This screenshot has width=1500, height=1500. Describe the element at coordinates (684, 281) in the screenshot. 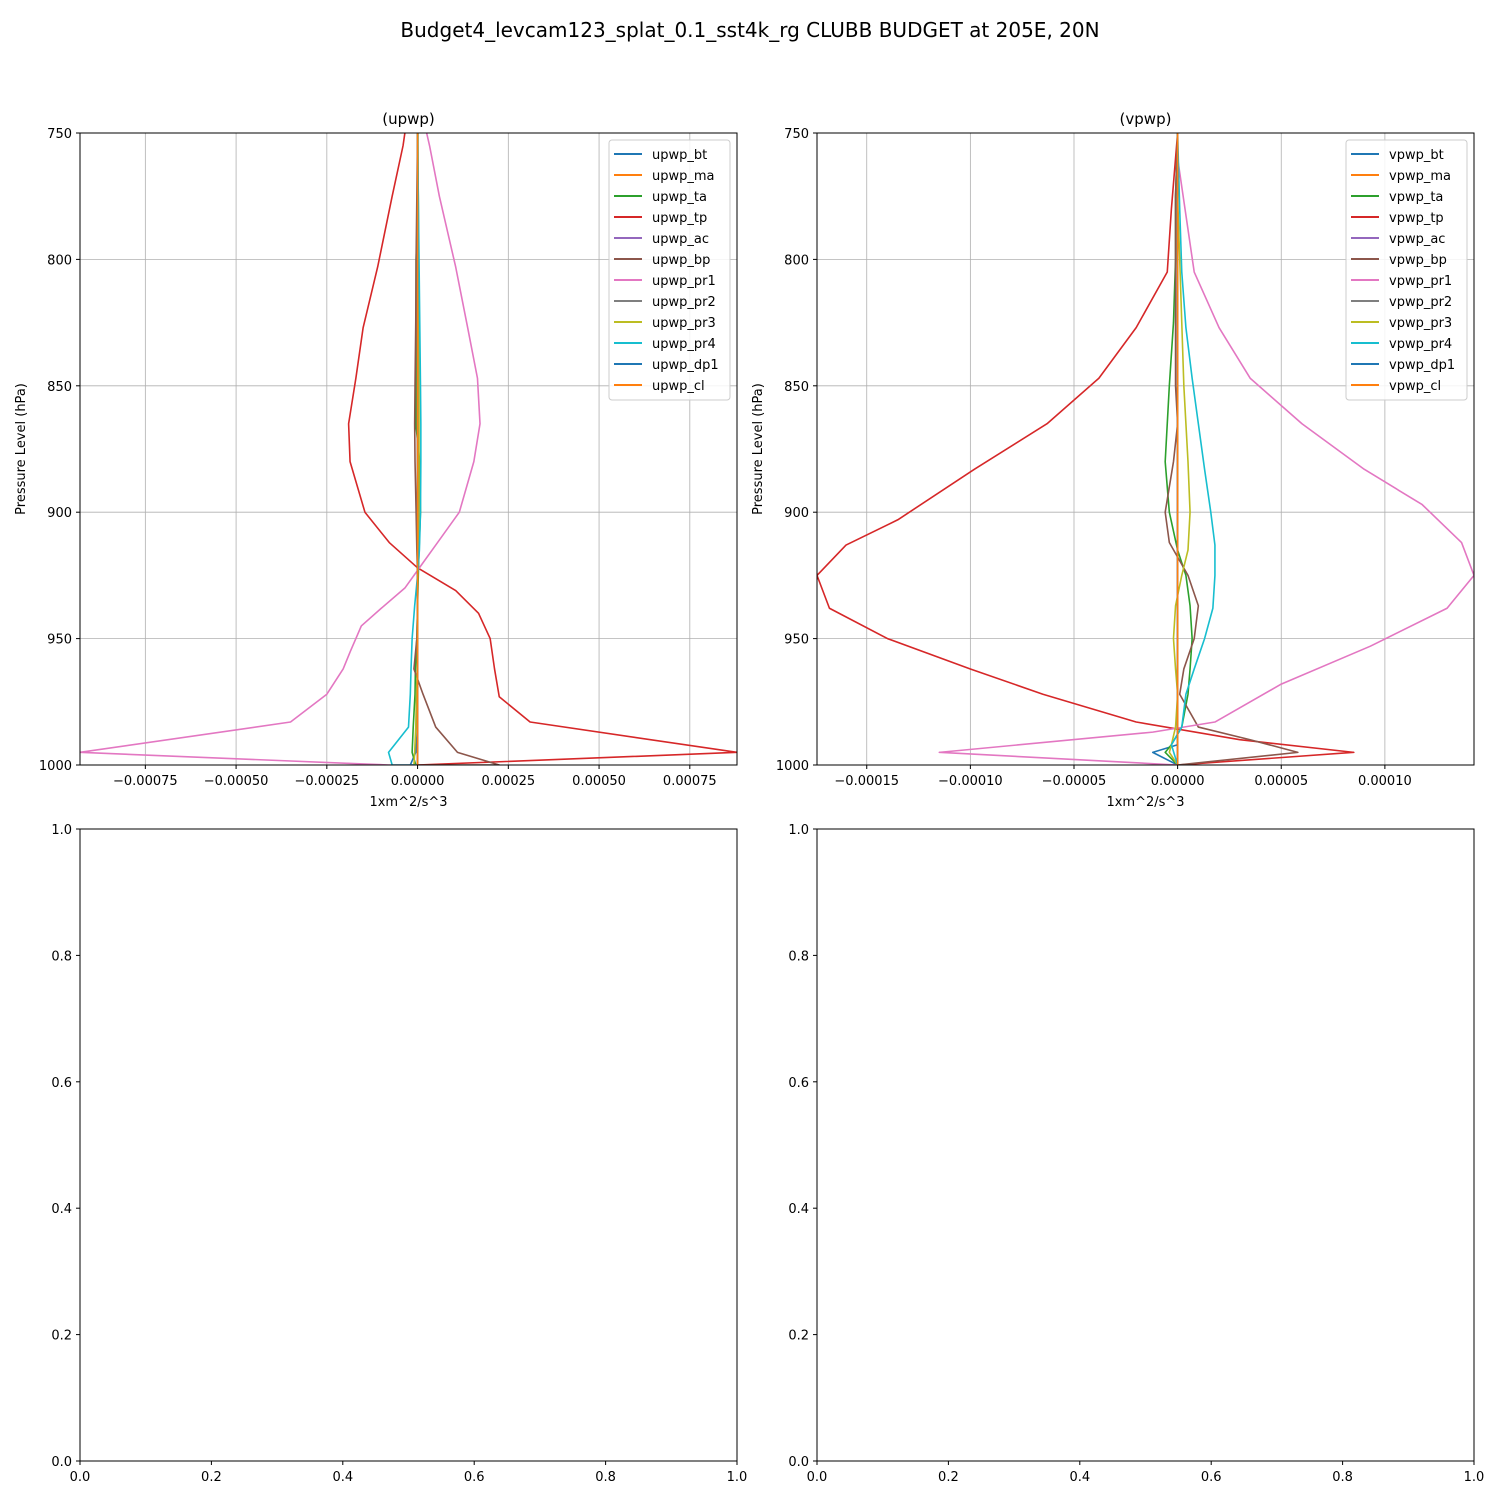

I see `legend-label-upwp_pr1: upwp_pr1` at that location.